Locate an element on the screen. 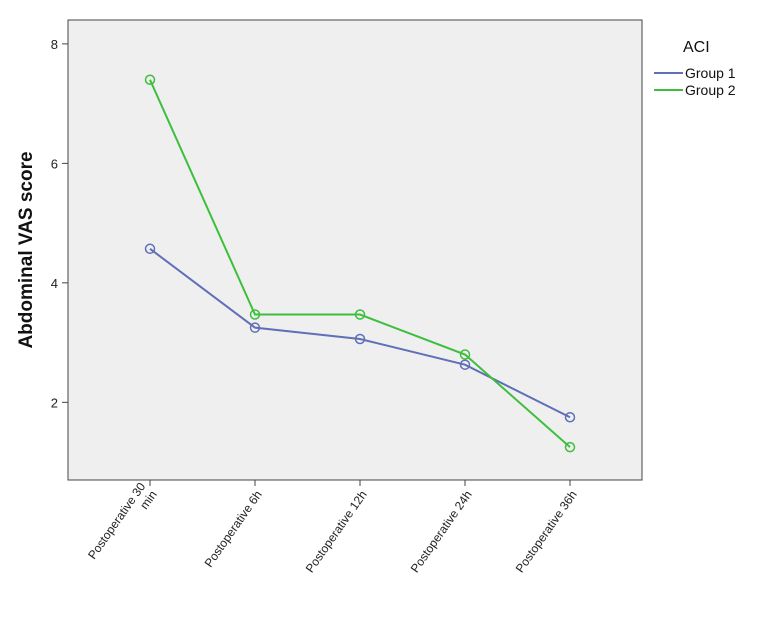 The width and height of the screenshot is (765, 630). y-tick-label: 8 is located at coordinates (54, 44).